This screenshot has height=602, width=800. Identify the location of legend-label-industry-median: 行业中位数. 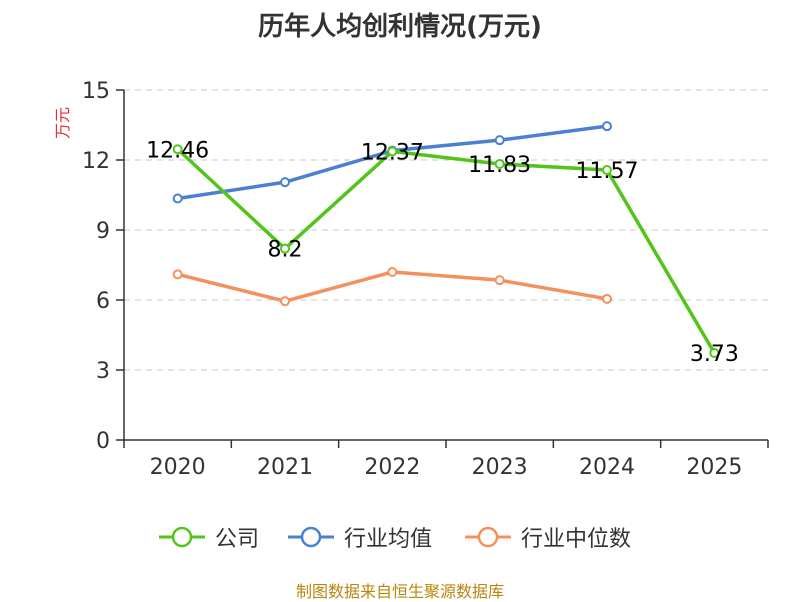
(576, 539).